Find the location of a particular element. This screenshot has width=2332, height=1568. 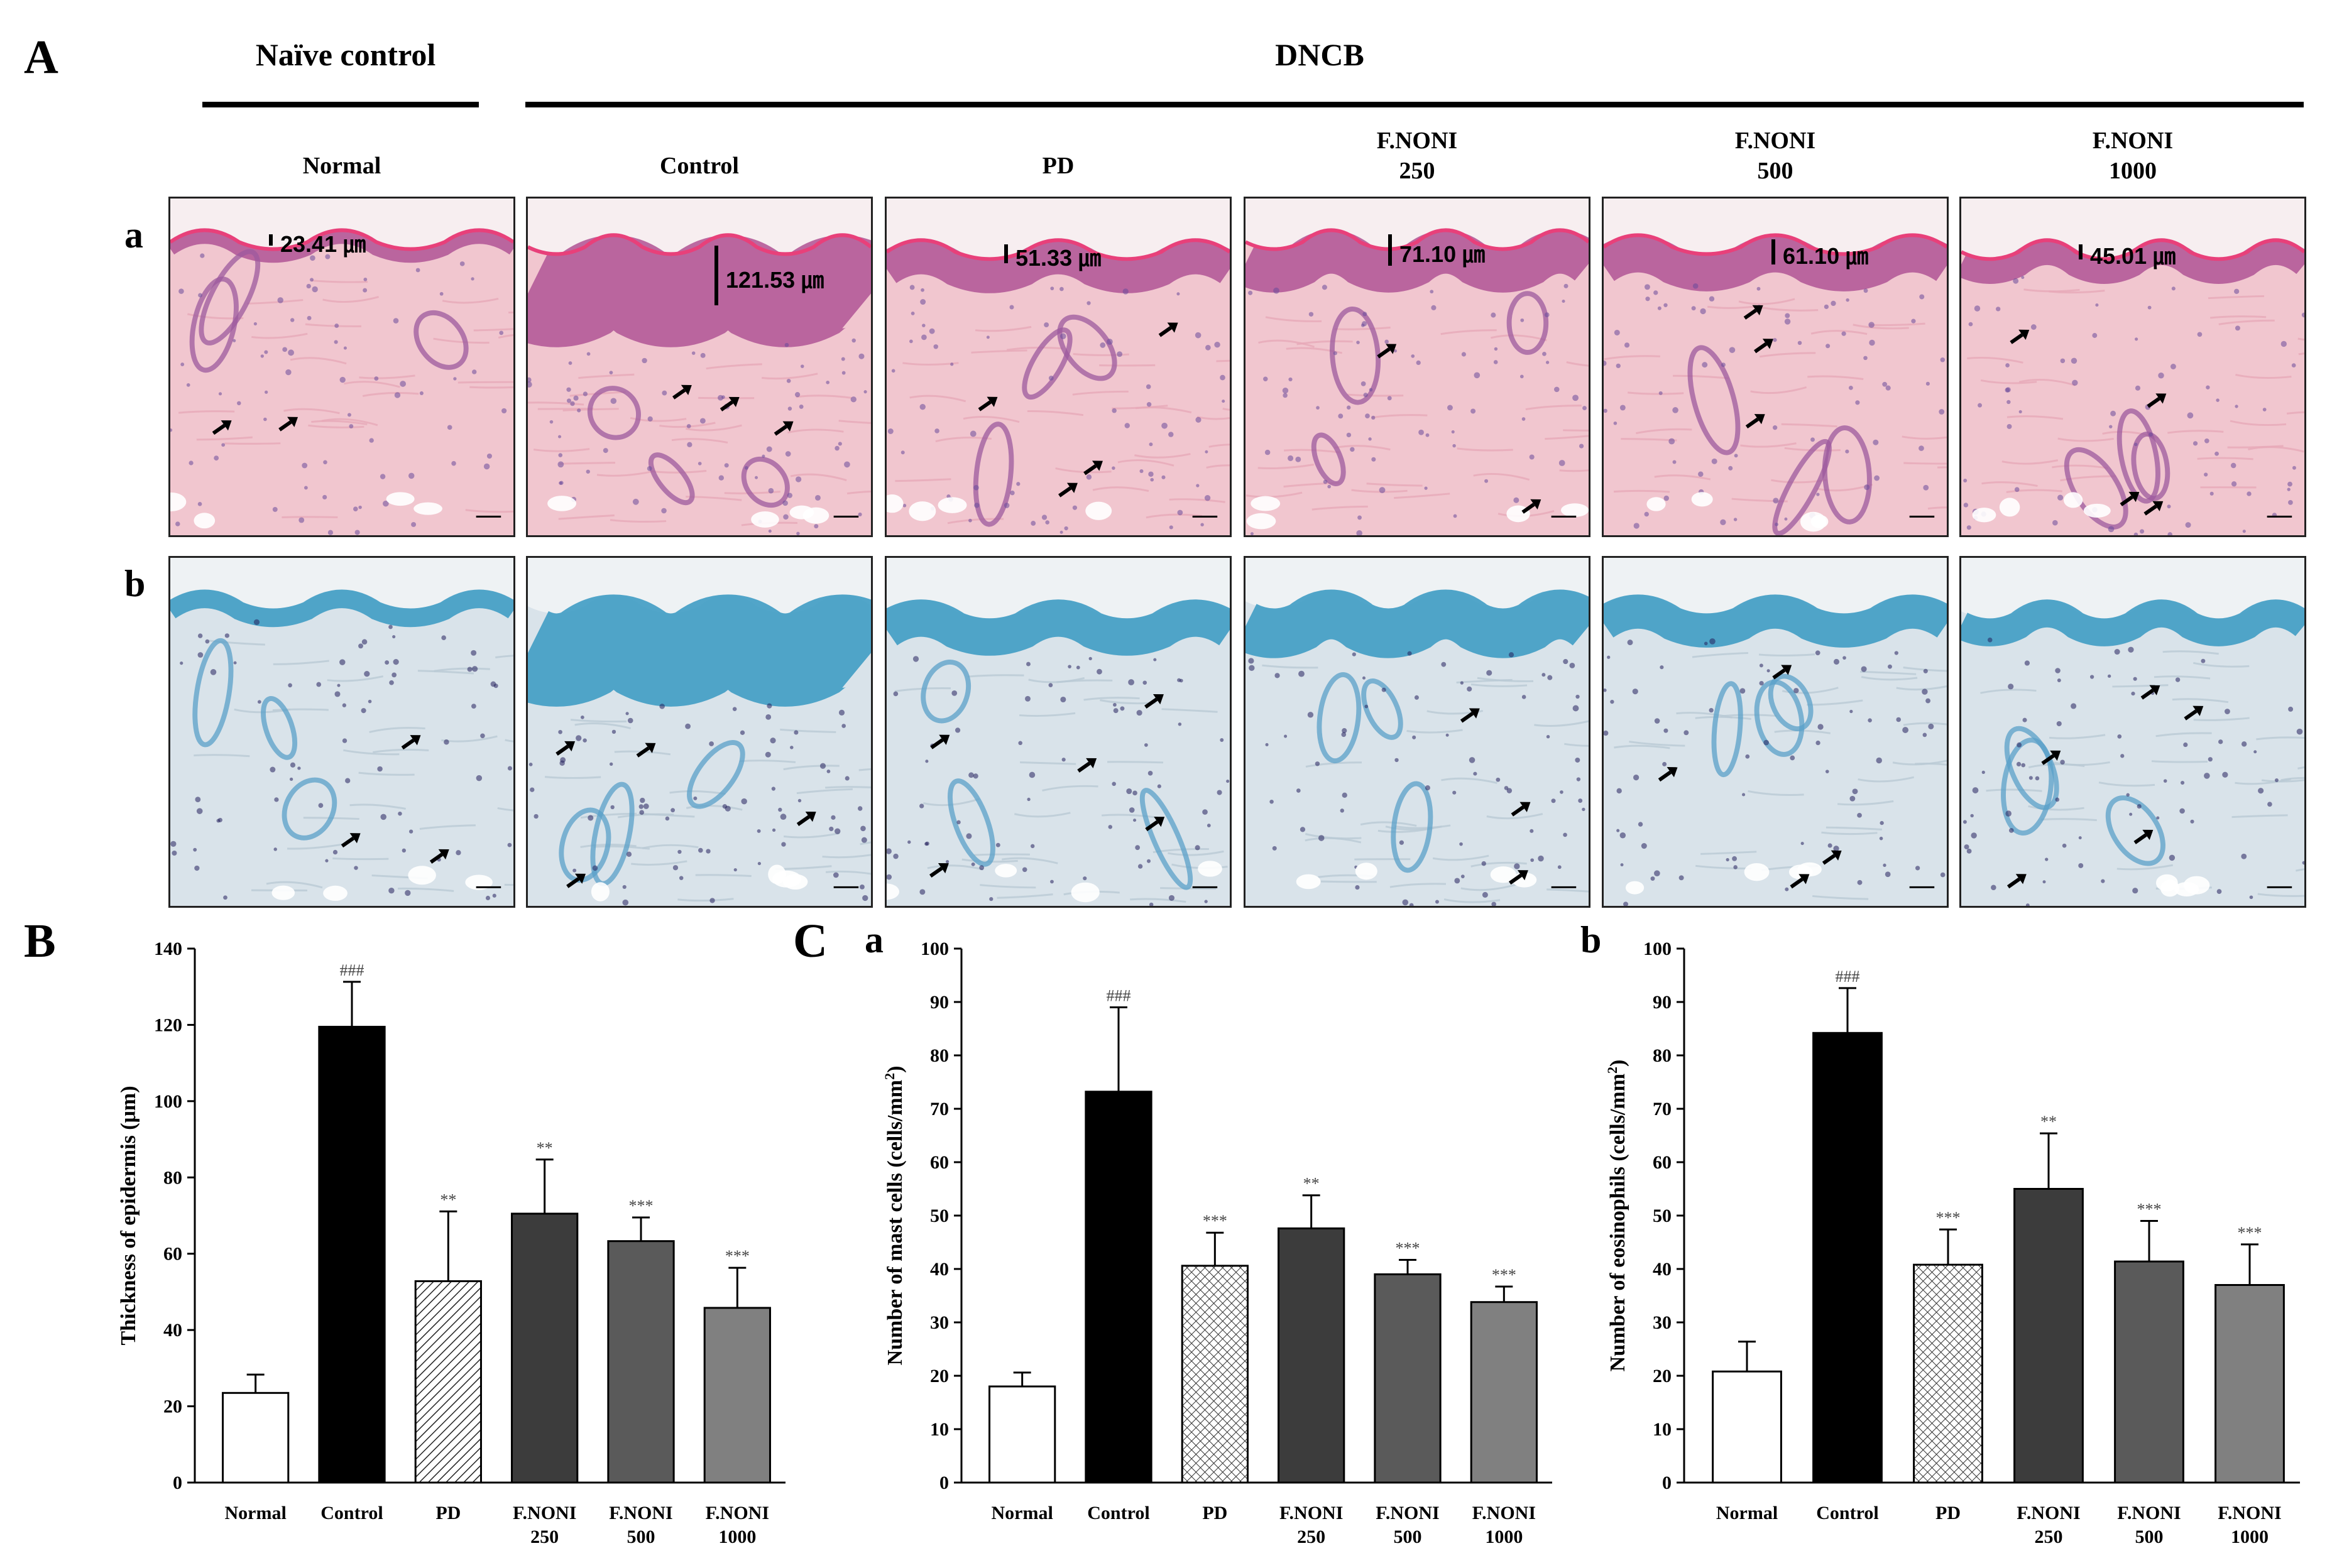

column-header-3: F.NONI 250 is located at coordinates (1417, 156).